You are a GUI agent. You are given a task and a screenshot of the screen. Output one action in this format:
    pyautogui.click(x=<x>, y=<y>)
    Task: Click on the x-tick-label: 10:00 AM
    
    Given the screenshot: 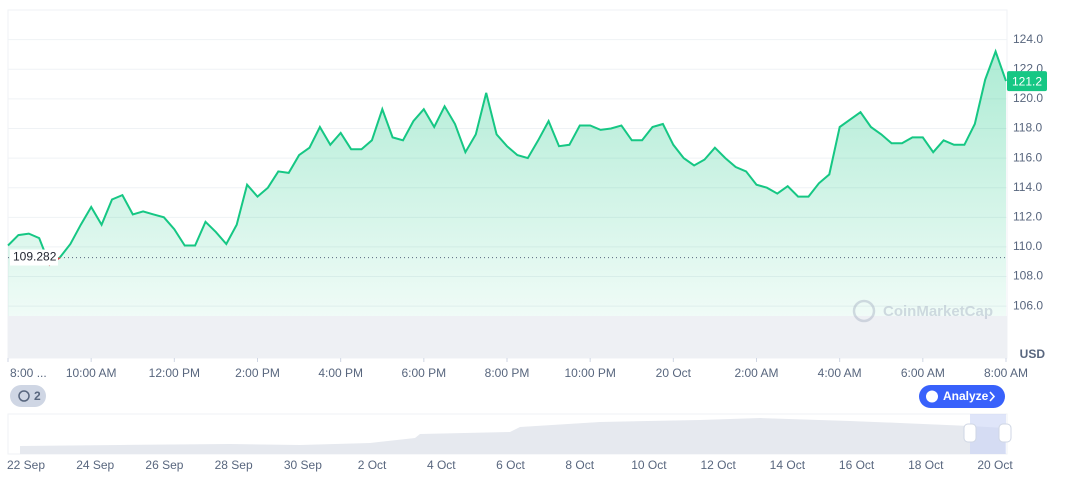 What is the action you would take?
    pyautogui.click(x=91, y=373)
    